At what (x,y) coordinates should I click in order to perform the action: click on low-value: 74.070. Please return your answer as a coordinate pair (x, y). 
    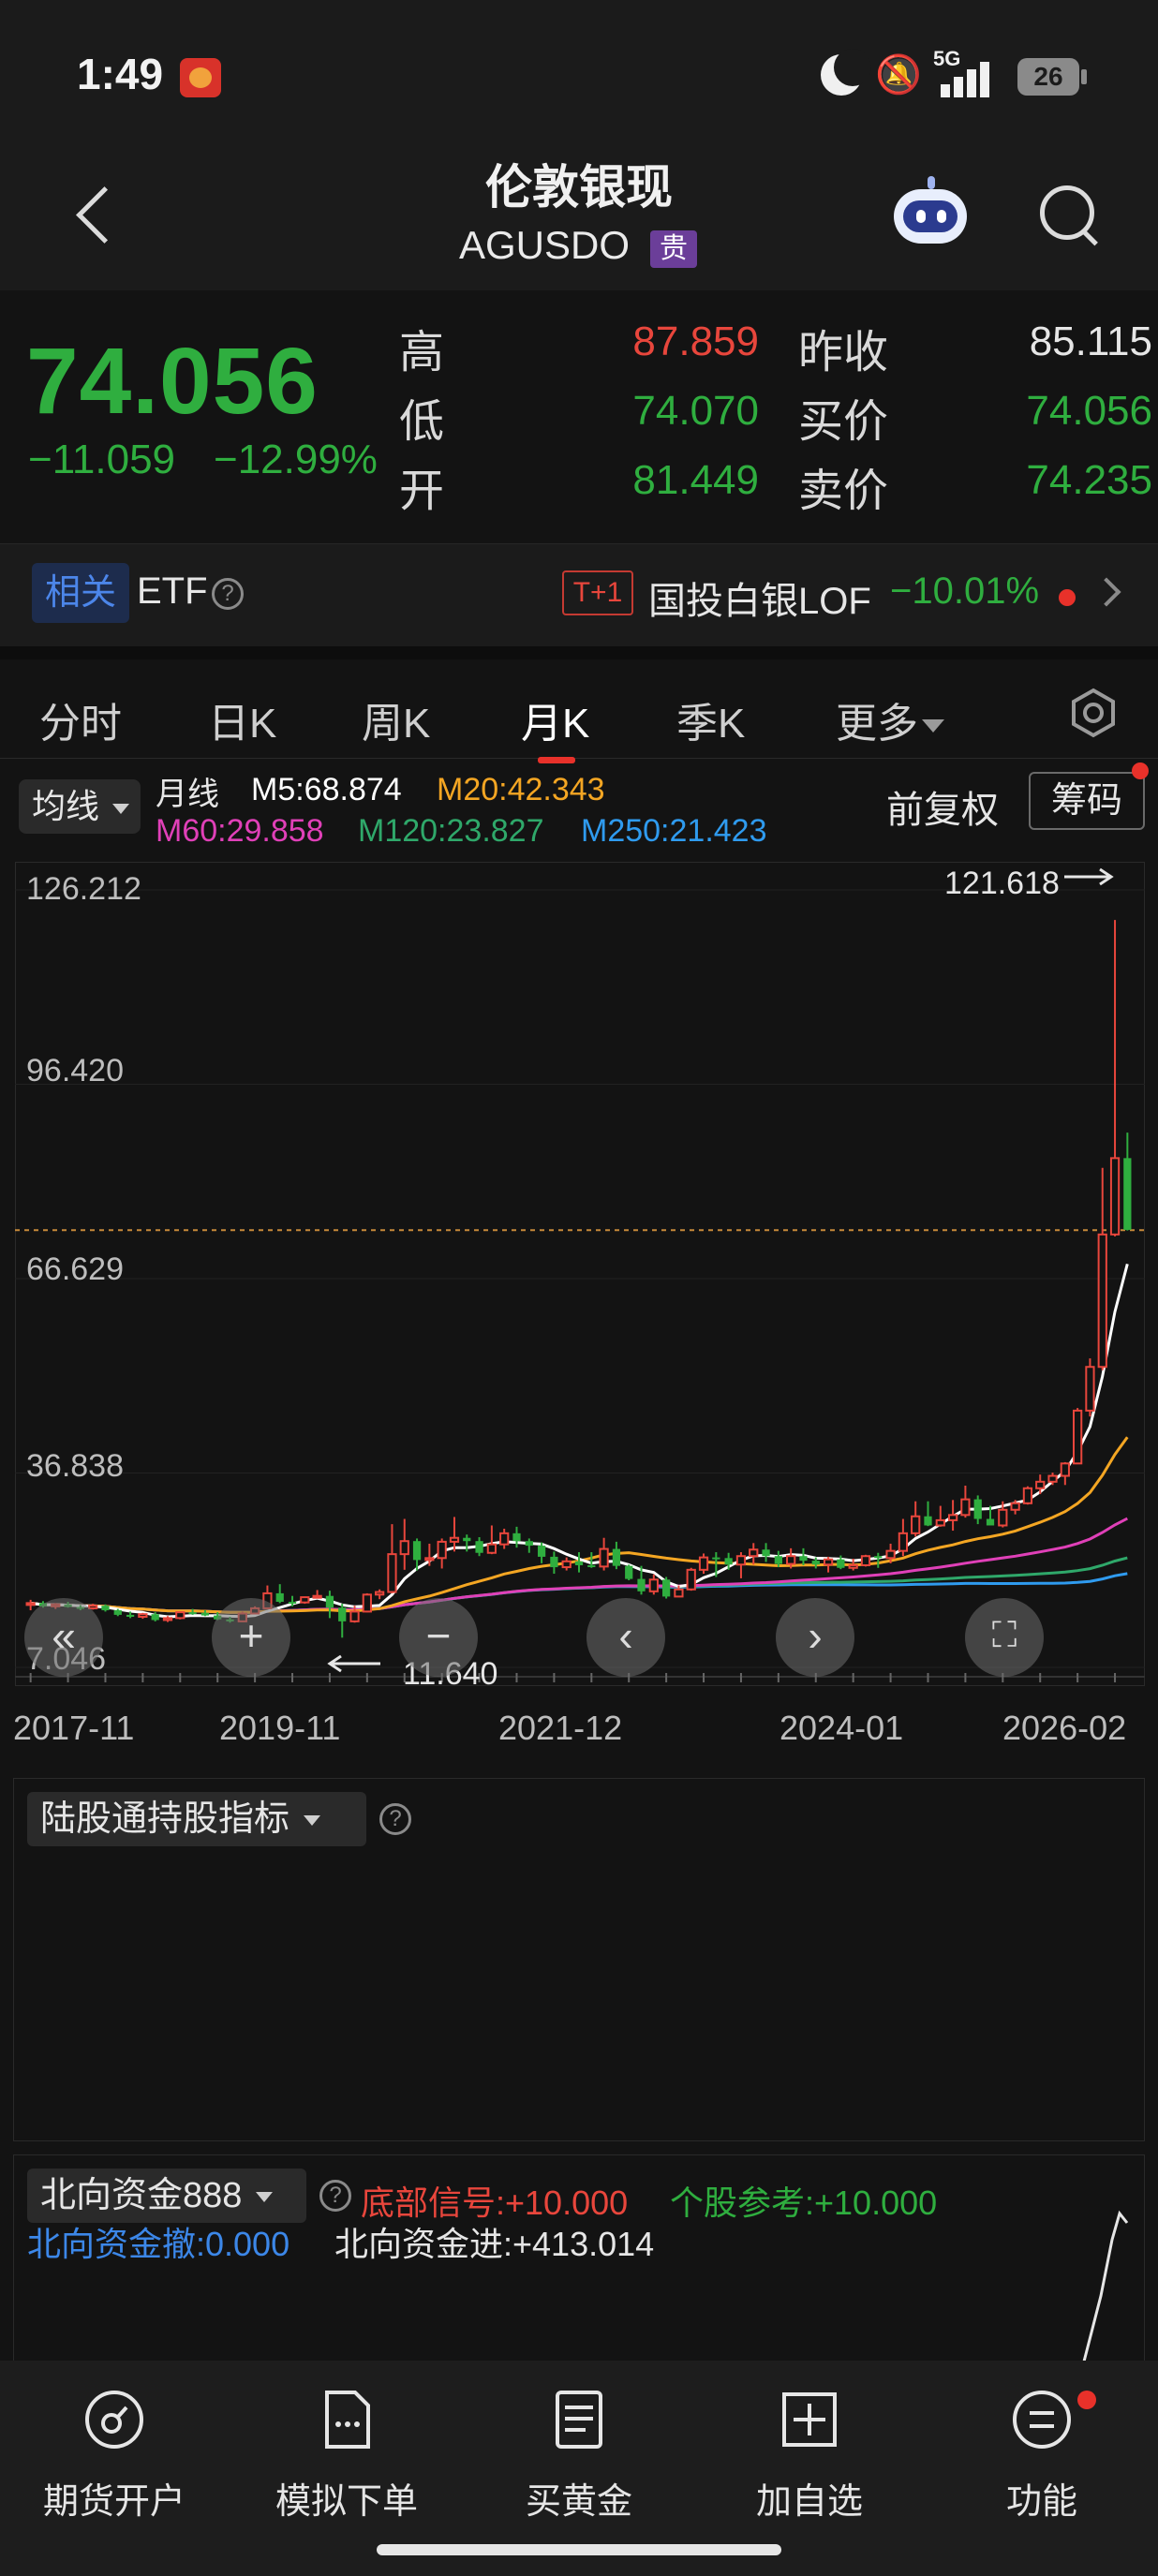
    Looking at the image, I should click on (695, 411).